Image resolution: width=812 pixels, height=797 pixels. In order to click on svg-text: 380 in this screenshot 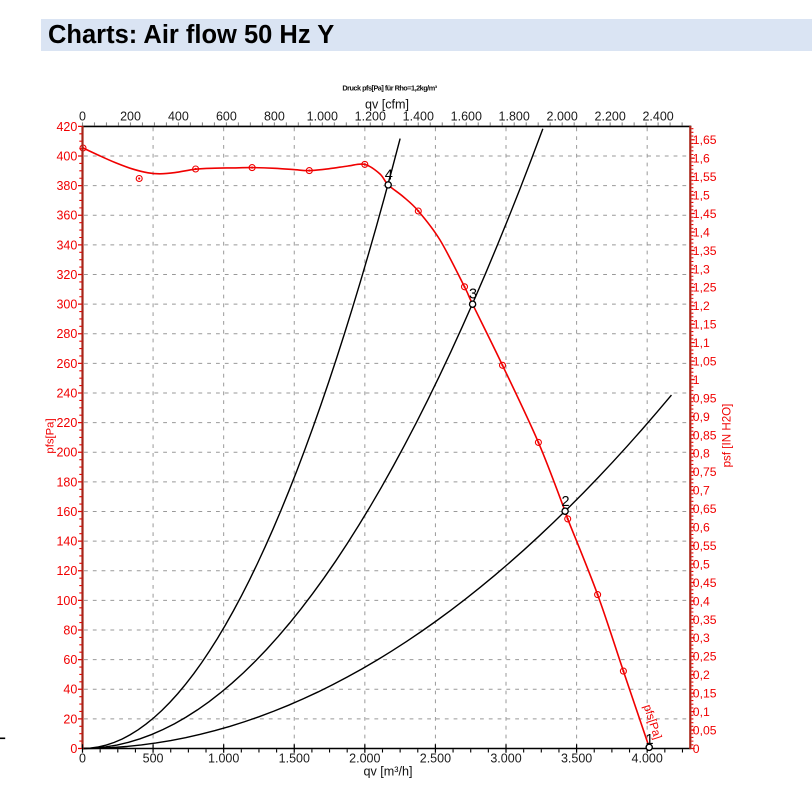, I will do `click(66, 186)`.